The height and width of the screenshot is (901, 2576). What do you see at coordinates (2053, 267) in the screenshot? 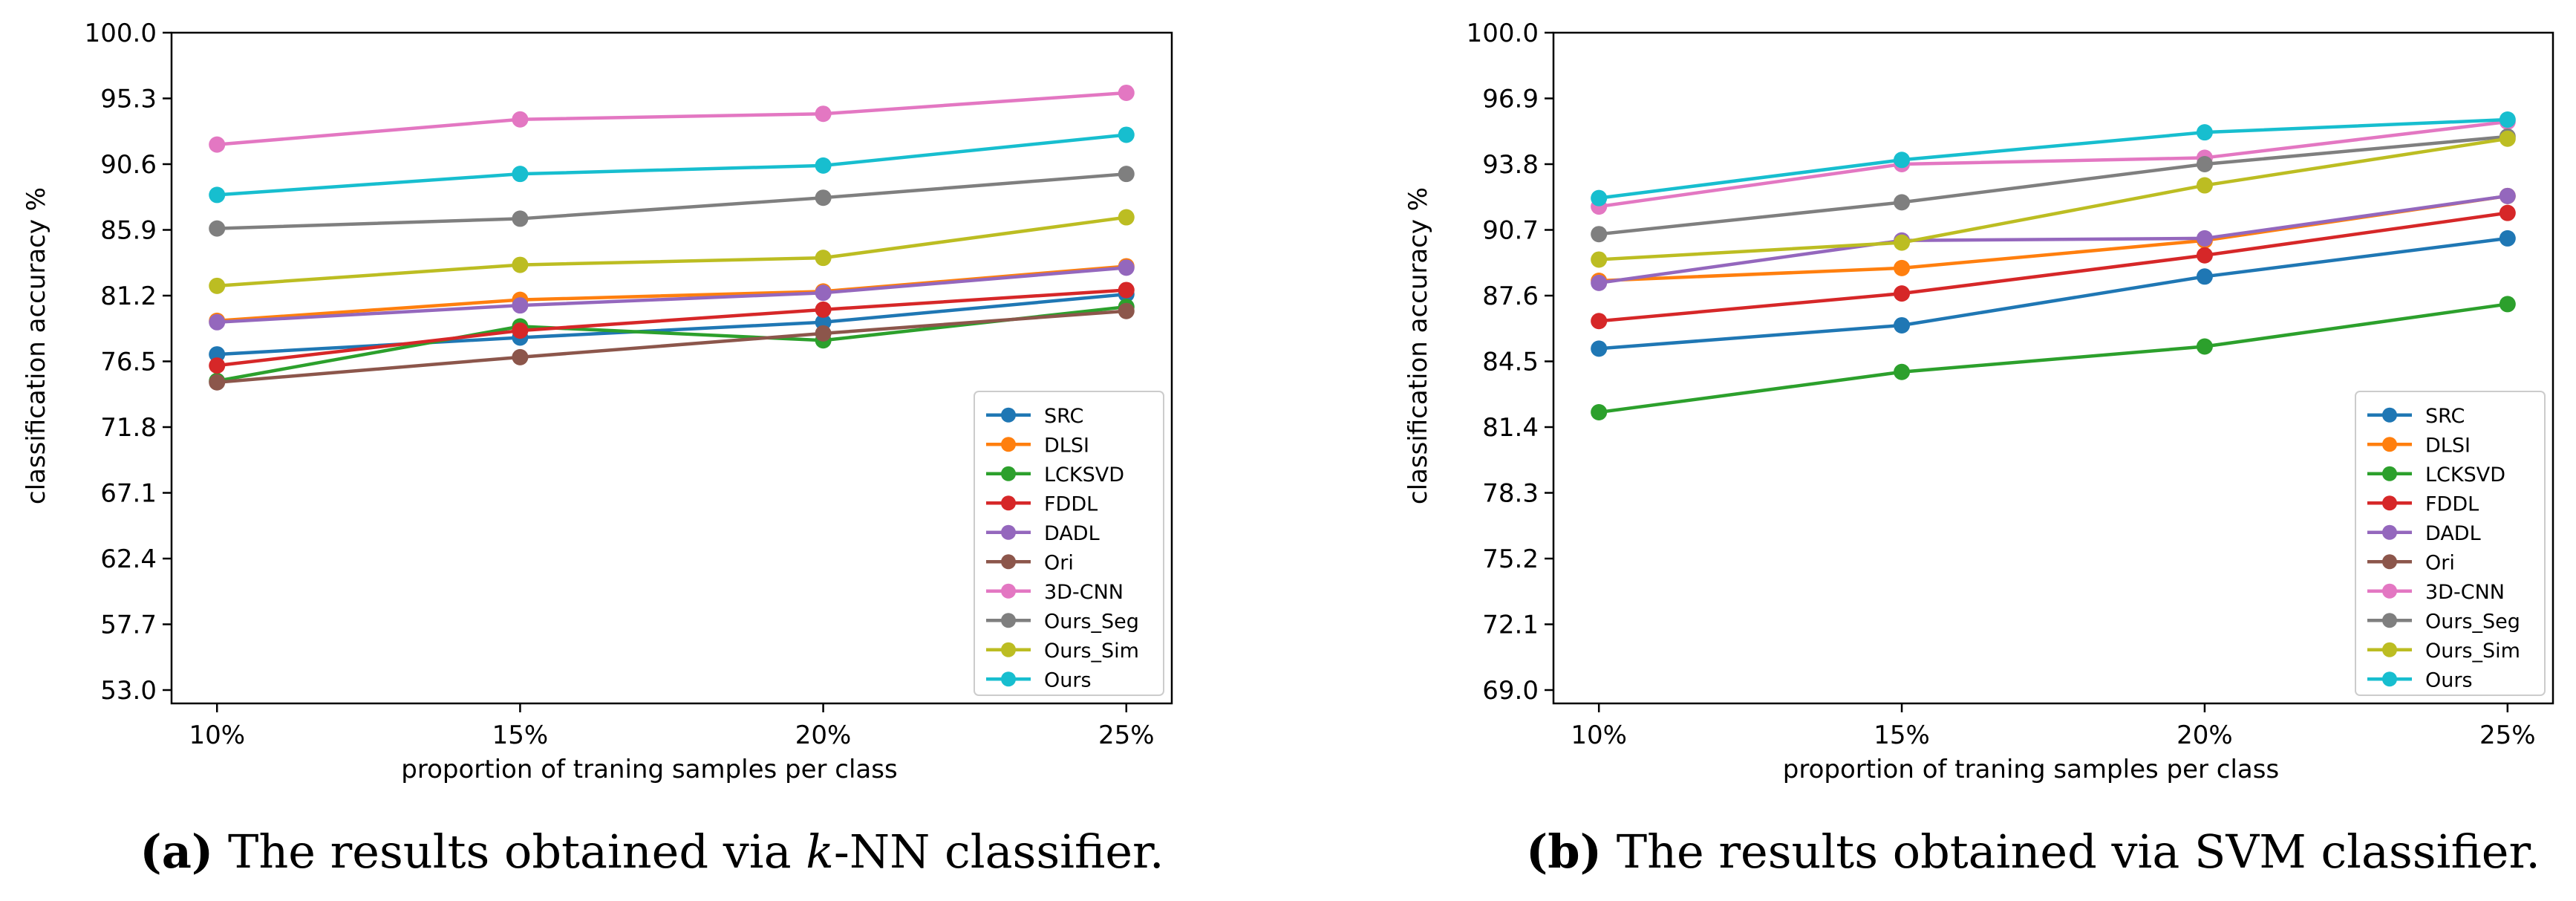
I see `chart-b-line-fddl` at bounding box center [2053, 267].